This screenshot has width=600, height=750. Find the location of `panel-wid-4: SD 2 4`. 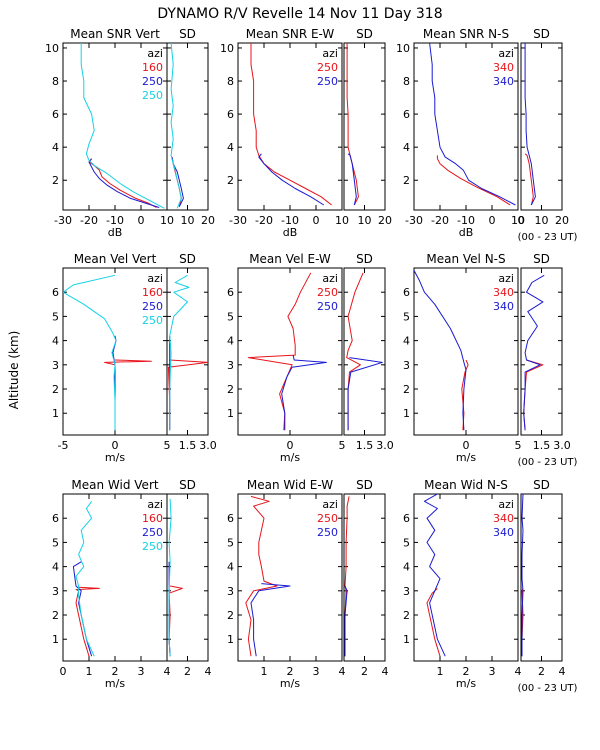

panel-wid-4: SD 2 4 is located at coordinates (366, 578).